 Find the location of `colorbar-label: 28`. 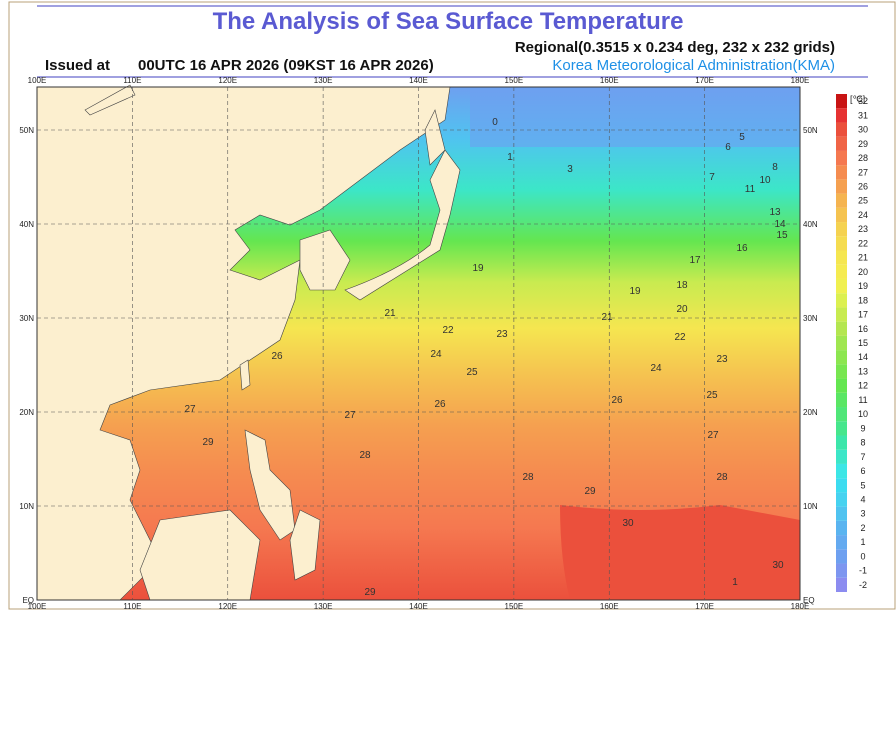

colorbar-label: 28 is located at coordinates (863, 158).